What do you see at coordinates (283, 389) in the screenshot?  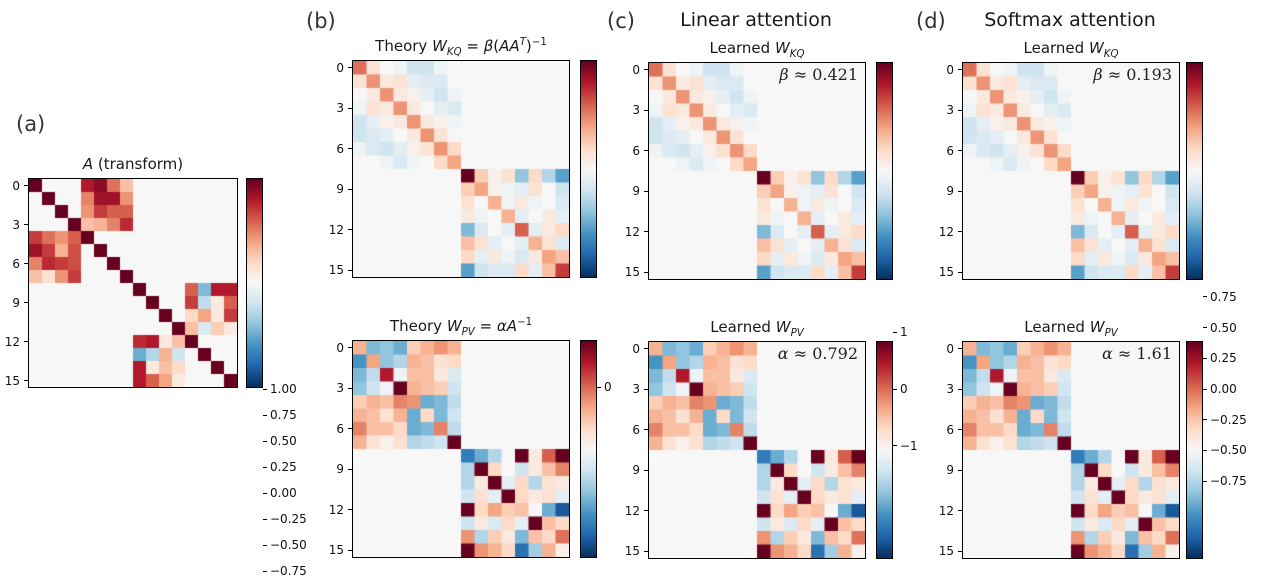 I see `colorbar-tick-label: 1.00` at bounding box center [283, 389].